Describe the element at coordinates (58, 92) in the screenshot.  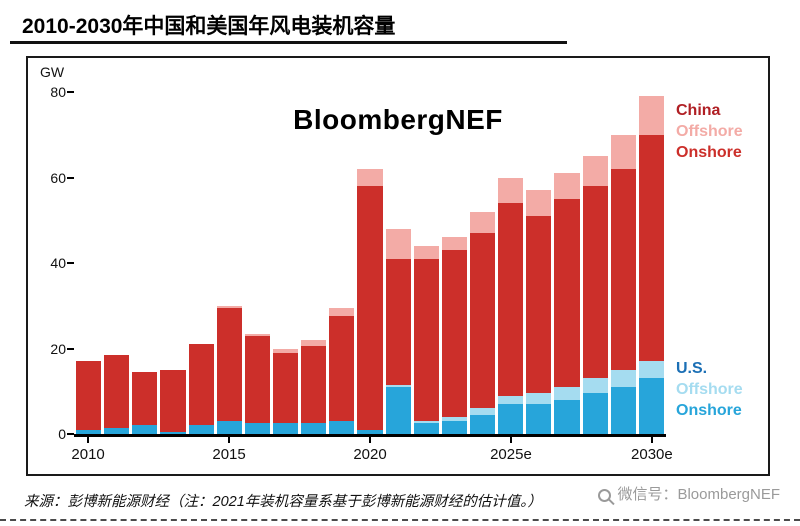
I see `y-tick-label: 80` at that location.